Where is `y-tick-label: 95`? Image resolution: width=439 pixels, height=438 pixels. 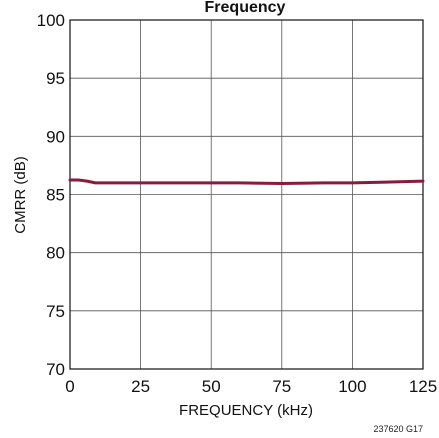
y-tick-label: 95 is located at coordinates (55, 78).